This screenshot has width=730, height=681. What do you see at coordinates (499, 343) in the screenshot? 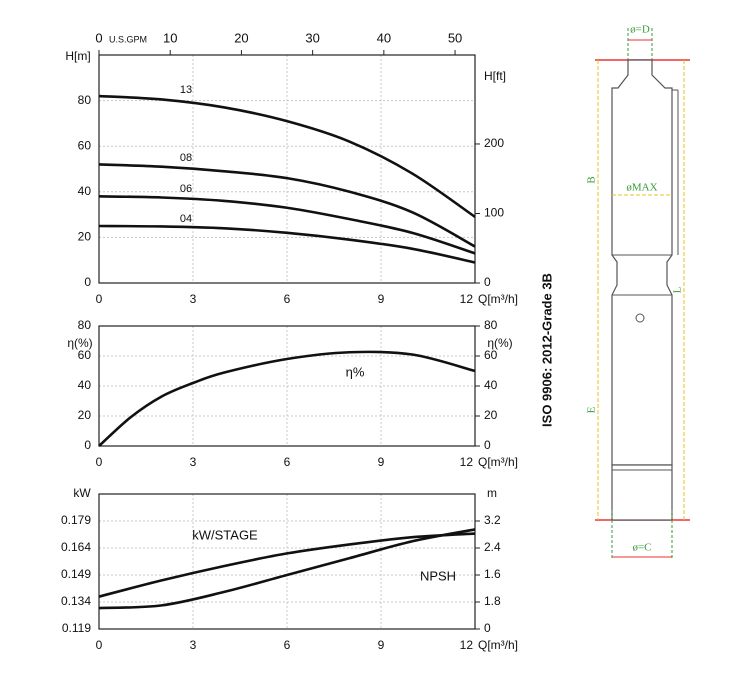
I see `y2-axis-label: η(%)` at bounding box center [499, 343].